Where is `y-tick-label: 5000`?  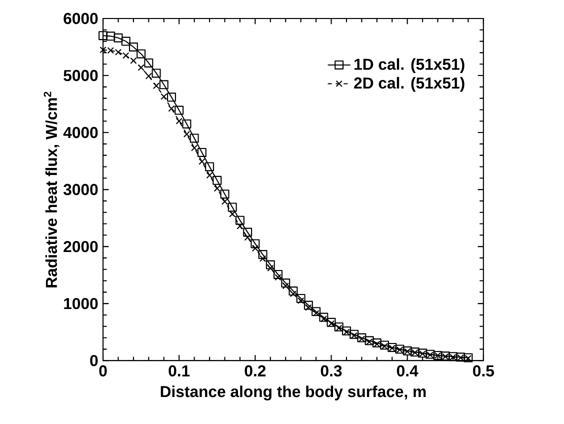
y-tick-label: 5000 is located at coordinates (81, 76).